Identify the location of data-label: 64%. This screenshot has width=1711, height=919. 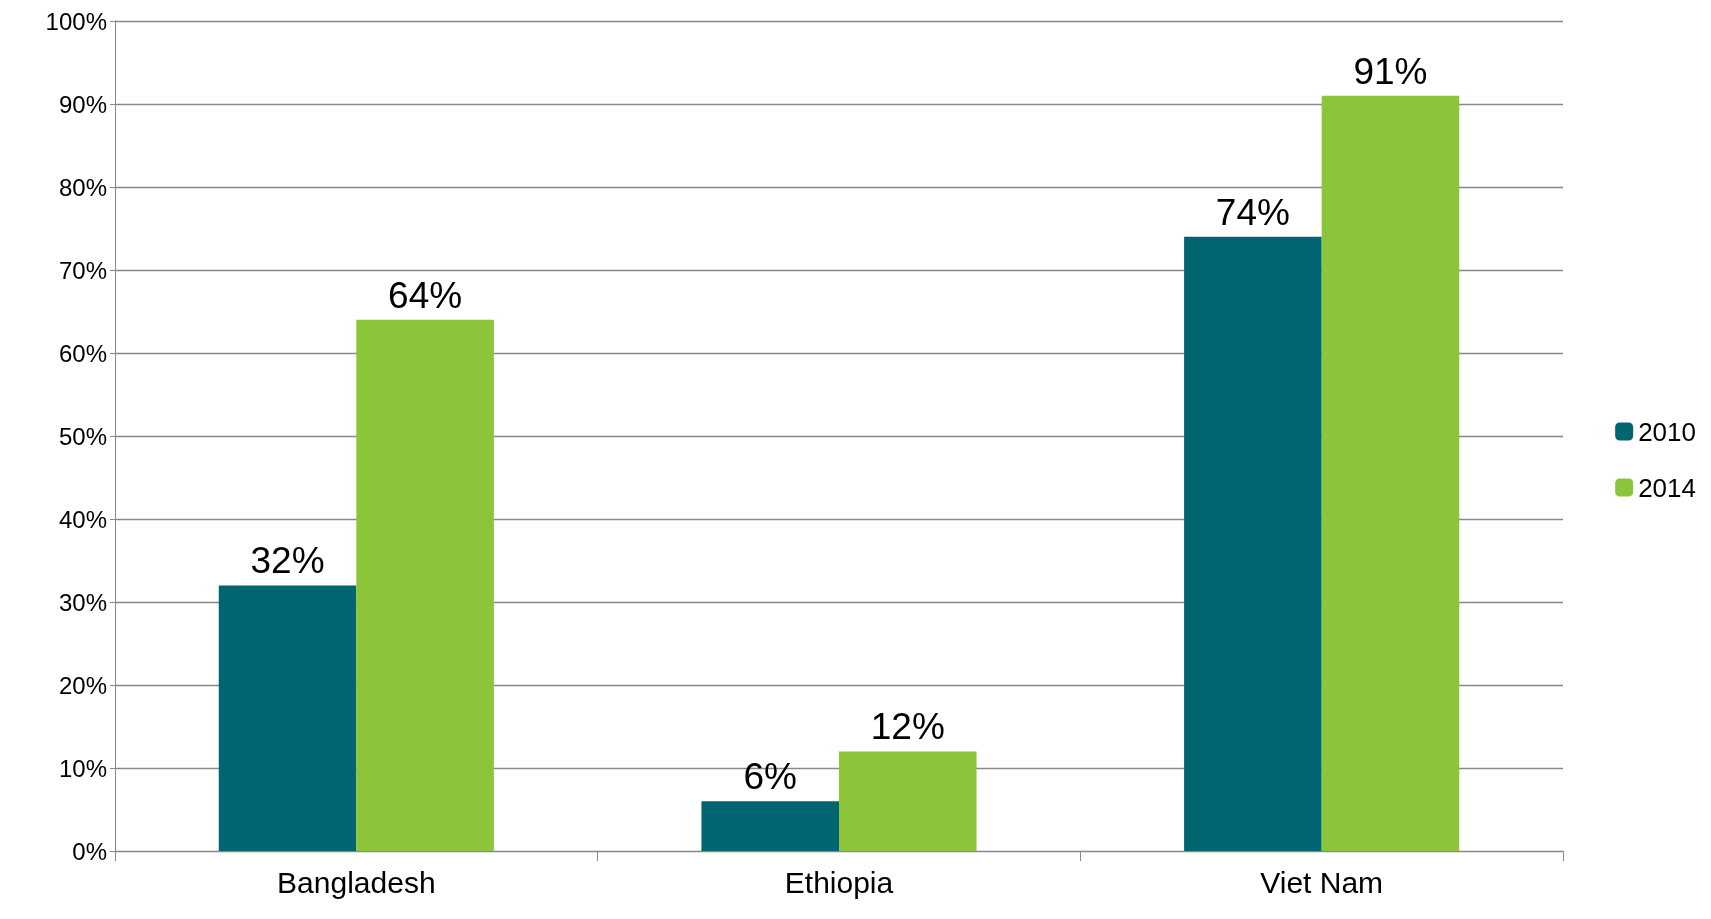
(425, 295).